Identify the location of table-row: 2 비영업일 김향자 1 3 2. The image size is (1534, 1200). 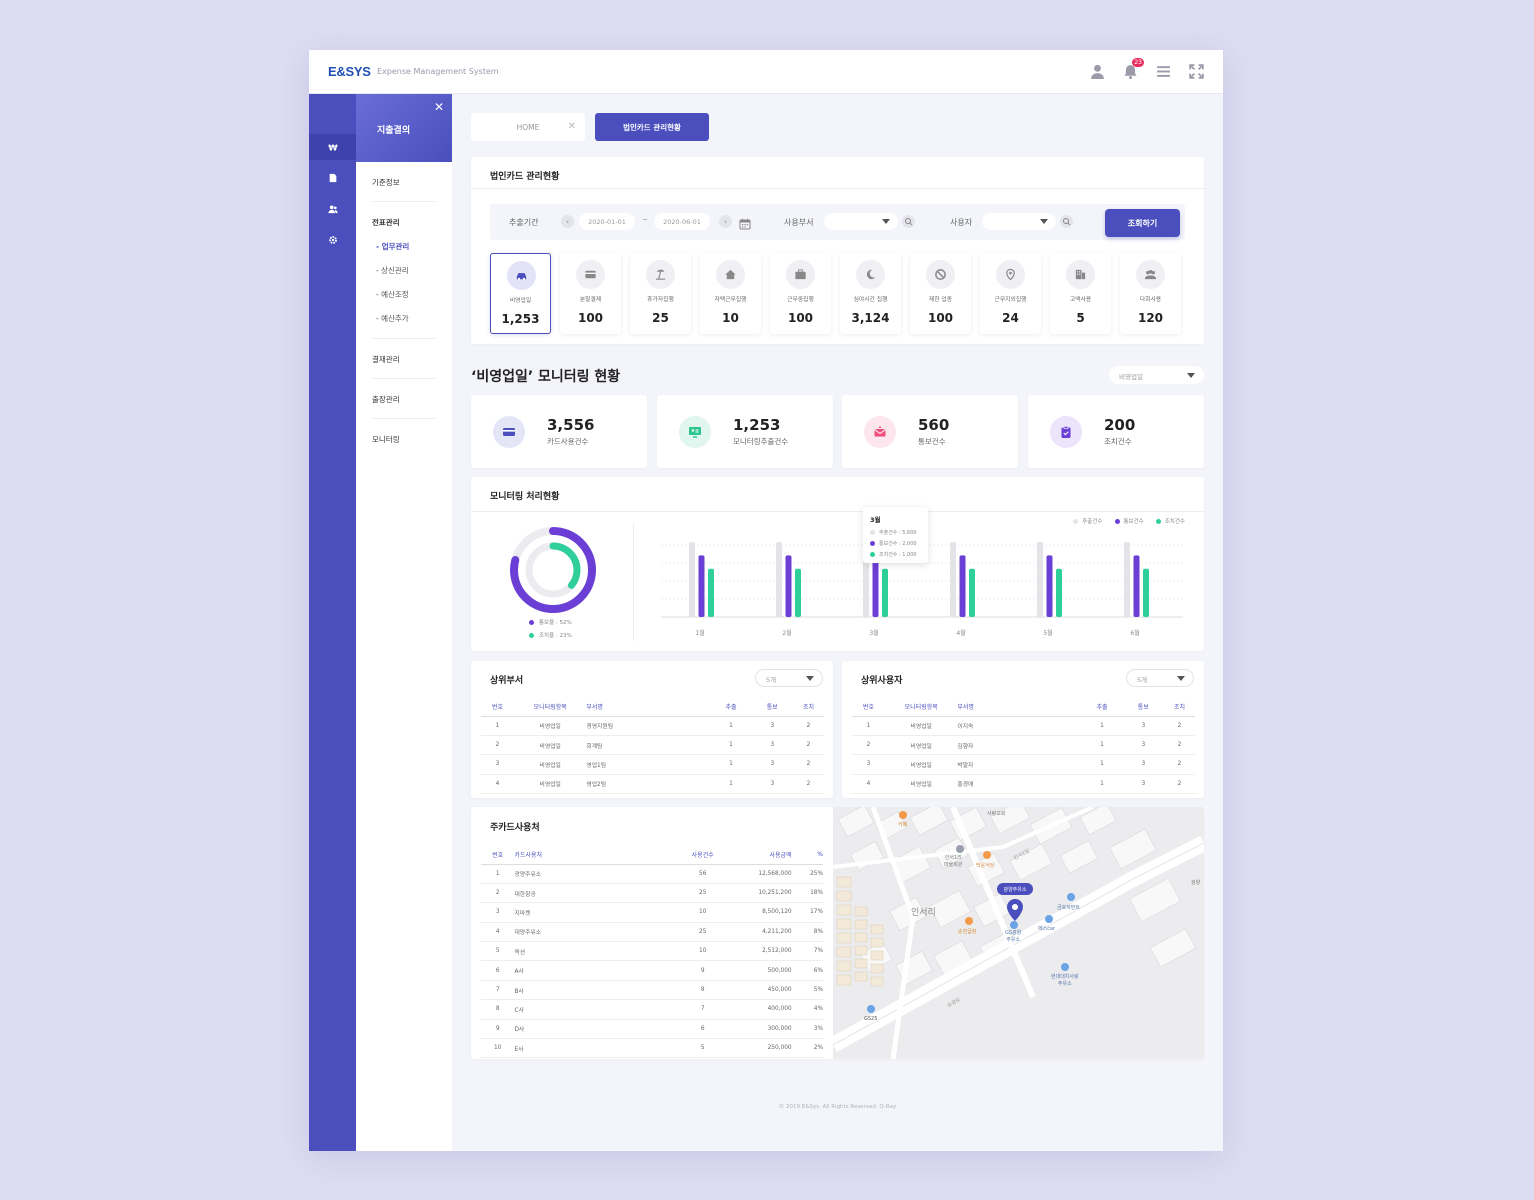
(1023, 745).